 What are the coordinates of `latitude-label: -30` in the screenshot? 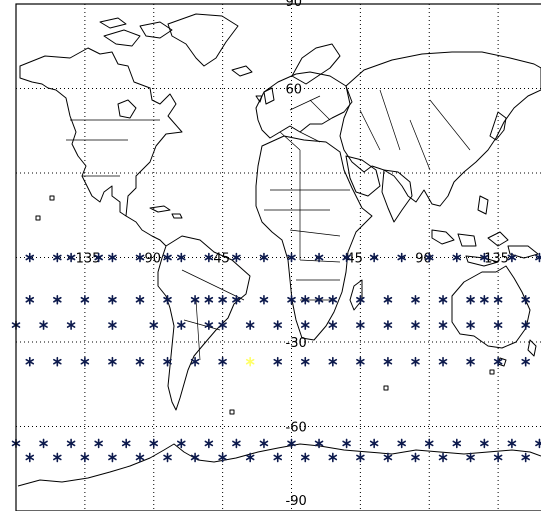 It's located at (296, 343).